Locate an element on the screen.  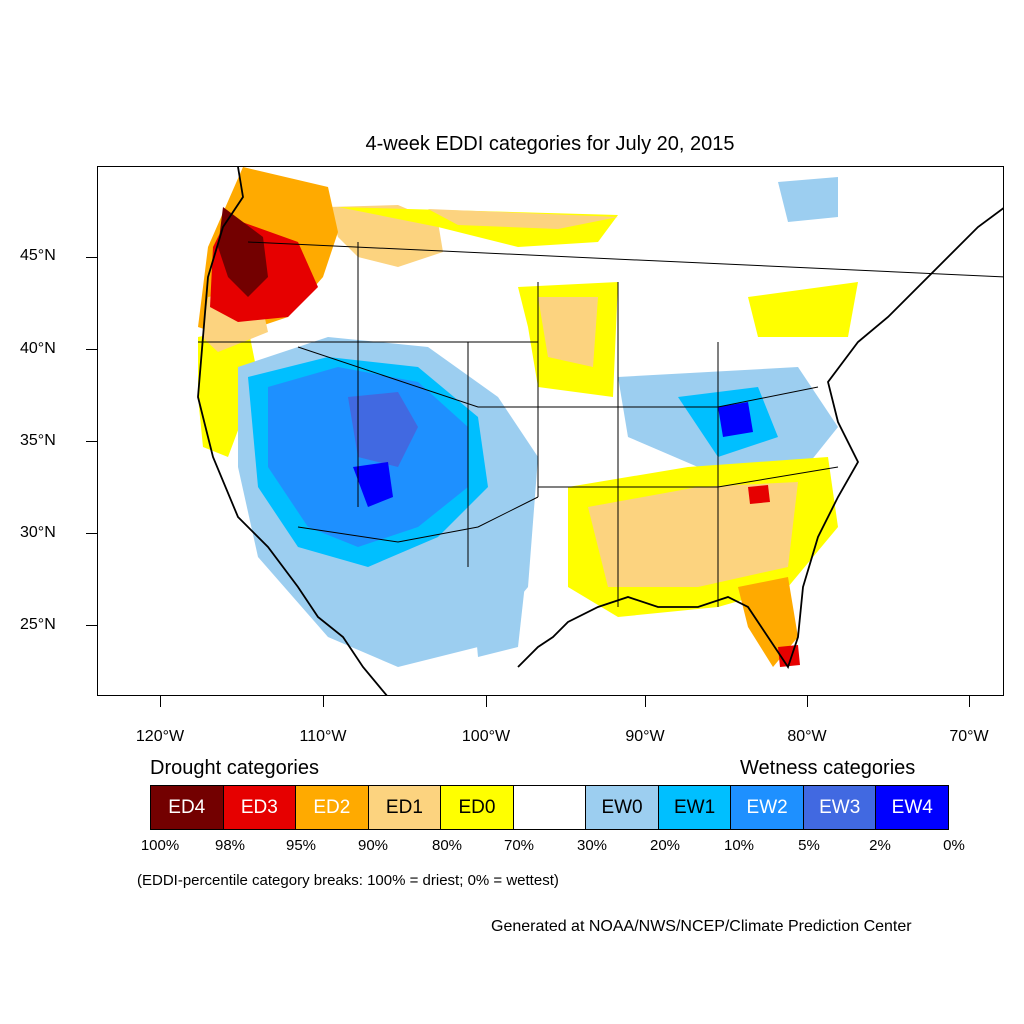
legend-label: EW4 is located at coordinates (912, 807).